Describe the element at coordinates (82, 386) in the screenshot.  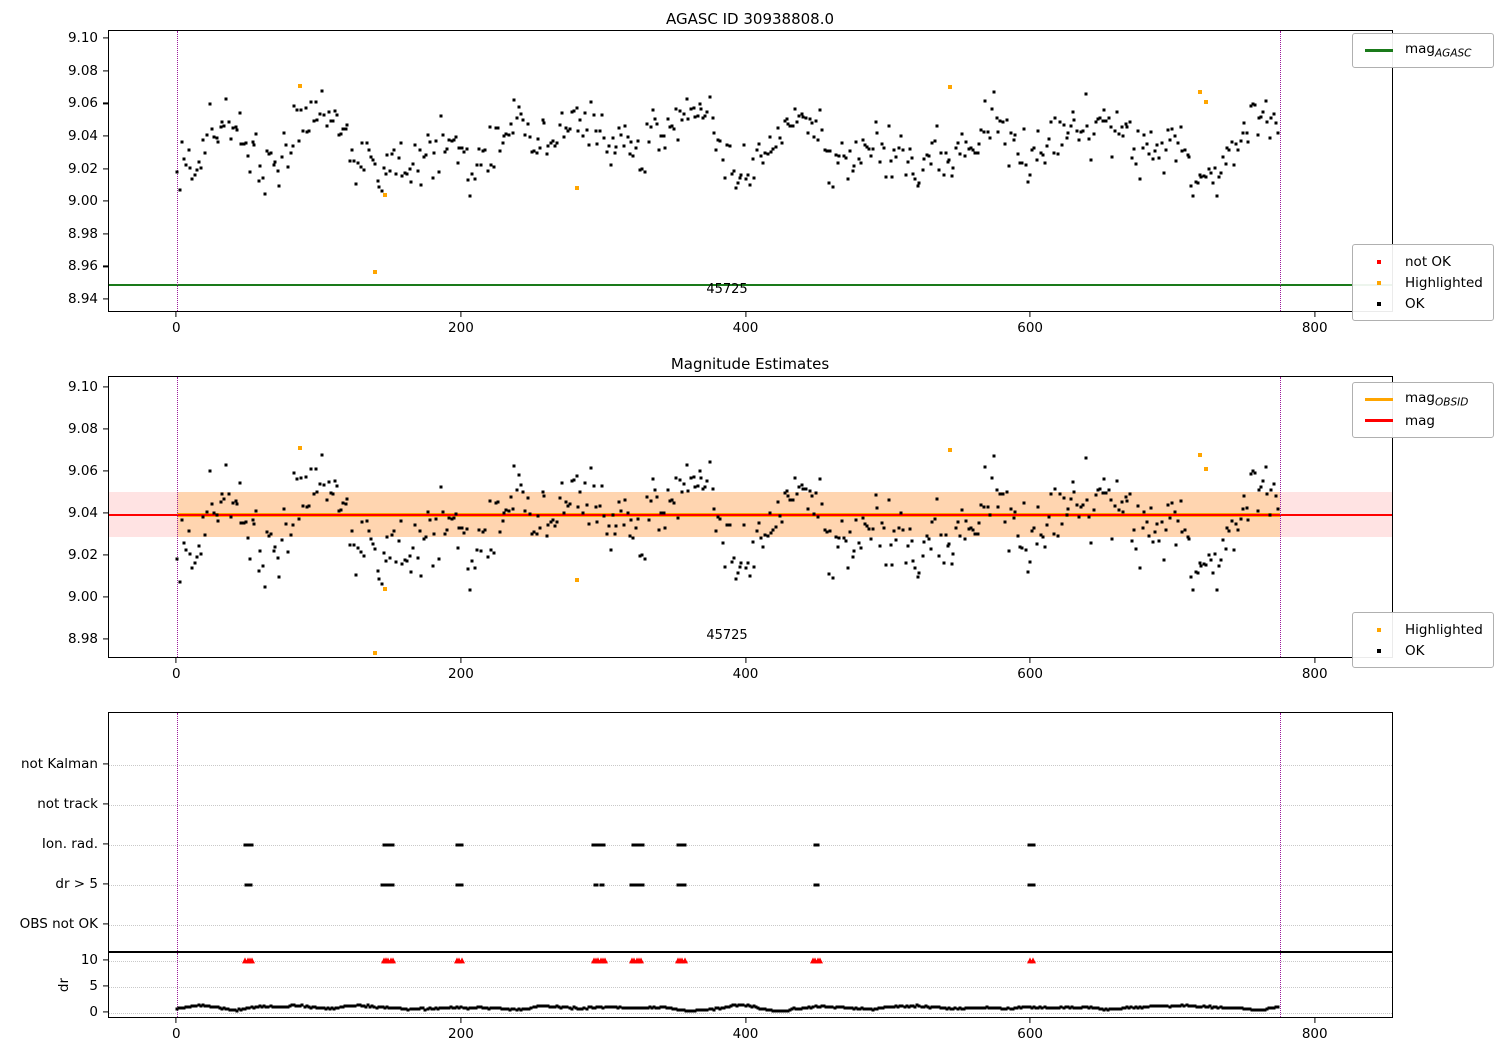
I see `panel-2-ytick-label: 9.10` at that location.